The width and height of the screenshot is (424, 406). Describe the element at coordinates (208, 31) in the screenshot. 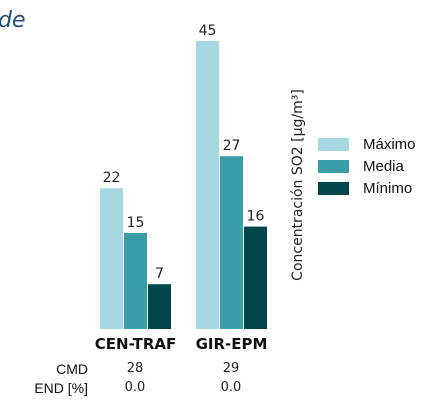

I see `data-label-gir-epm-maximo: 45` at that location.